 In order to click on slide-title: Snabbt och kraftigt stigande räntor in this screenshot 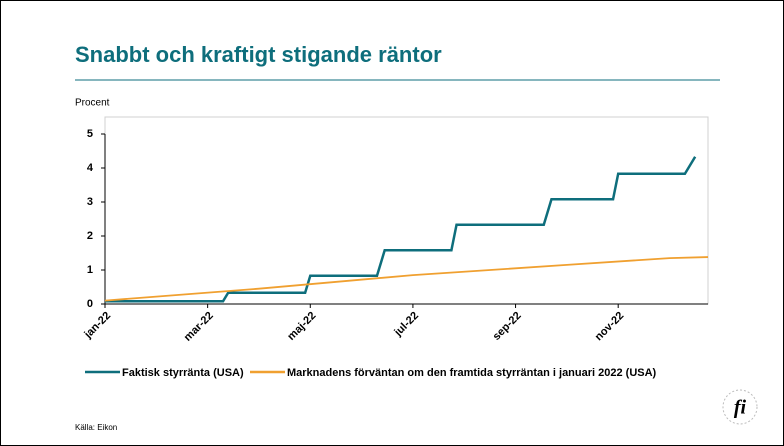, I will do `click(258, 54)`.